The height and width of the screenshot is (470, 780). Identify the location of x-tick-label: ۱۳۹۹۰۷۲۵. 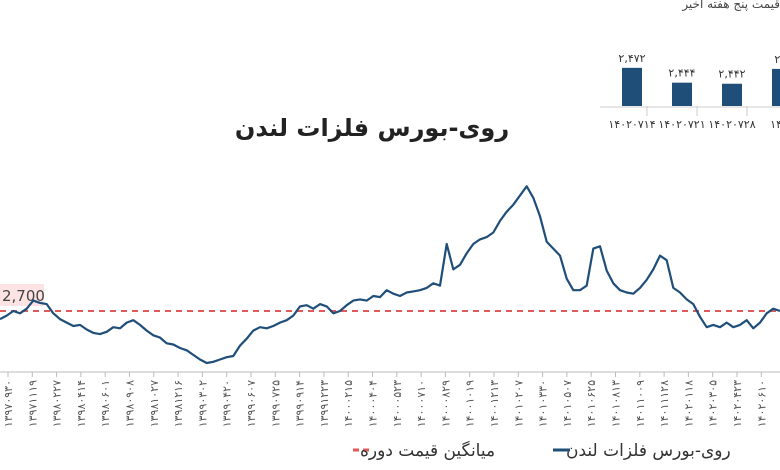
(275, 403).